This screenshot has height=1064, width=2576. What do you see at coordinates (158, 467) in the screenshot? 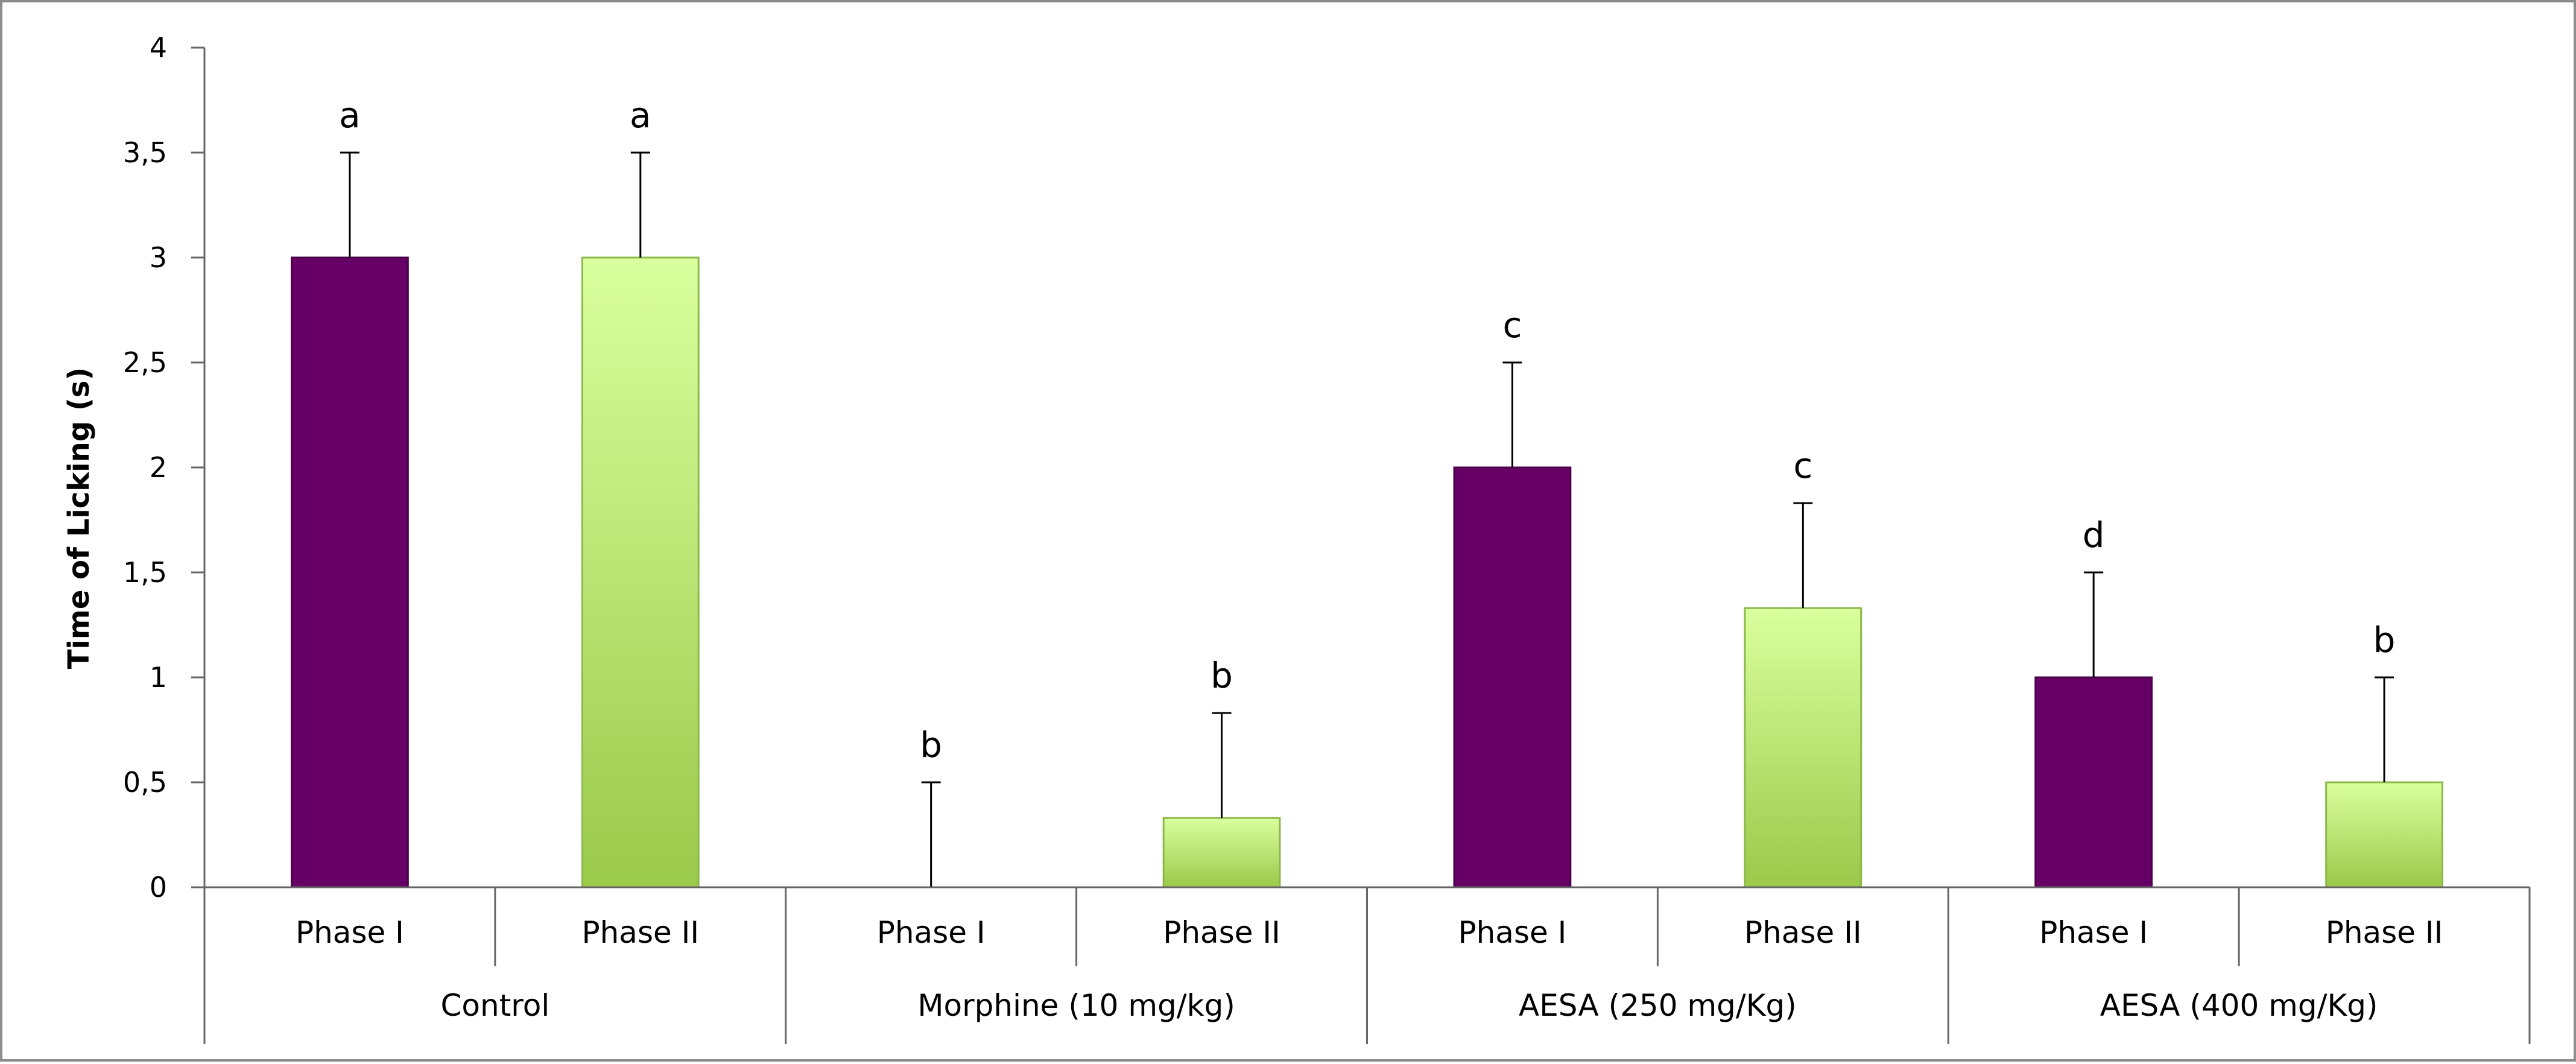
I see `y-tick-label: 2` at bounding box center [158, 467].